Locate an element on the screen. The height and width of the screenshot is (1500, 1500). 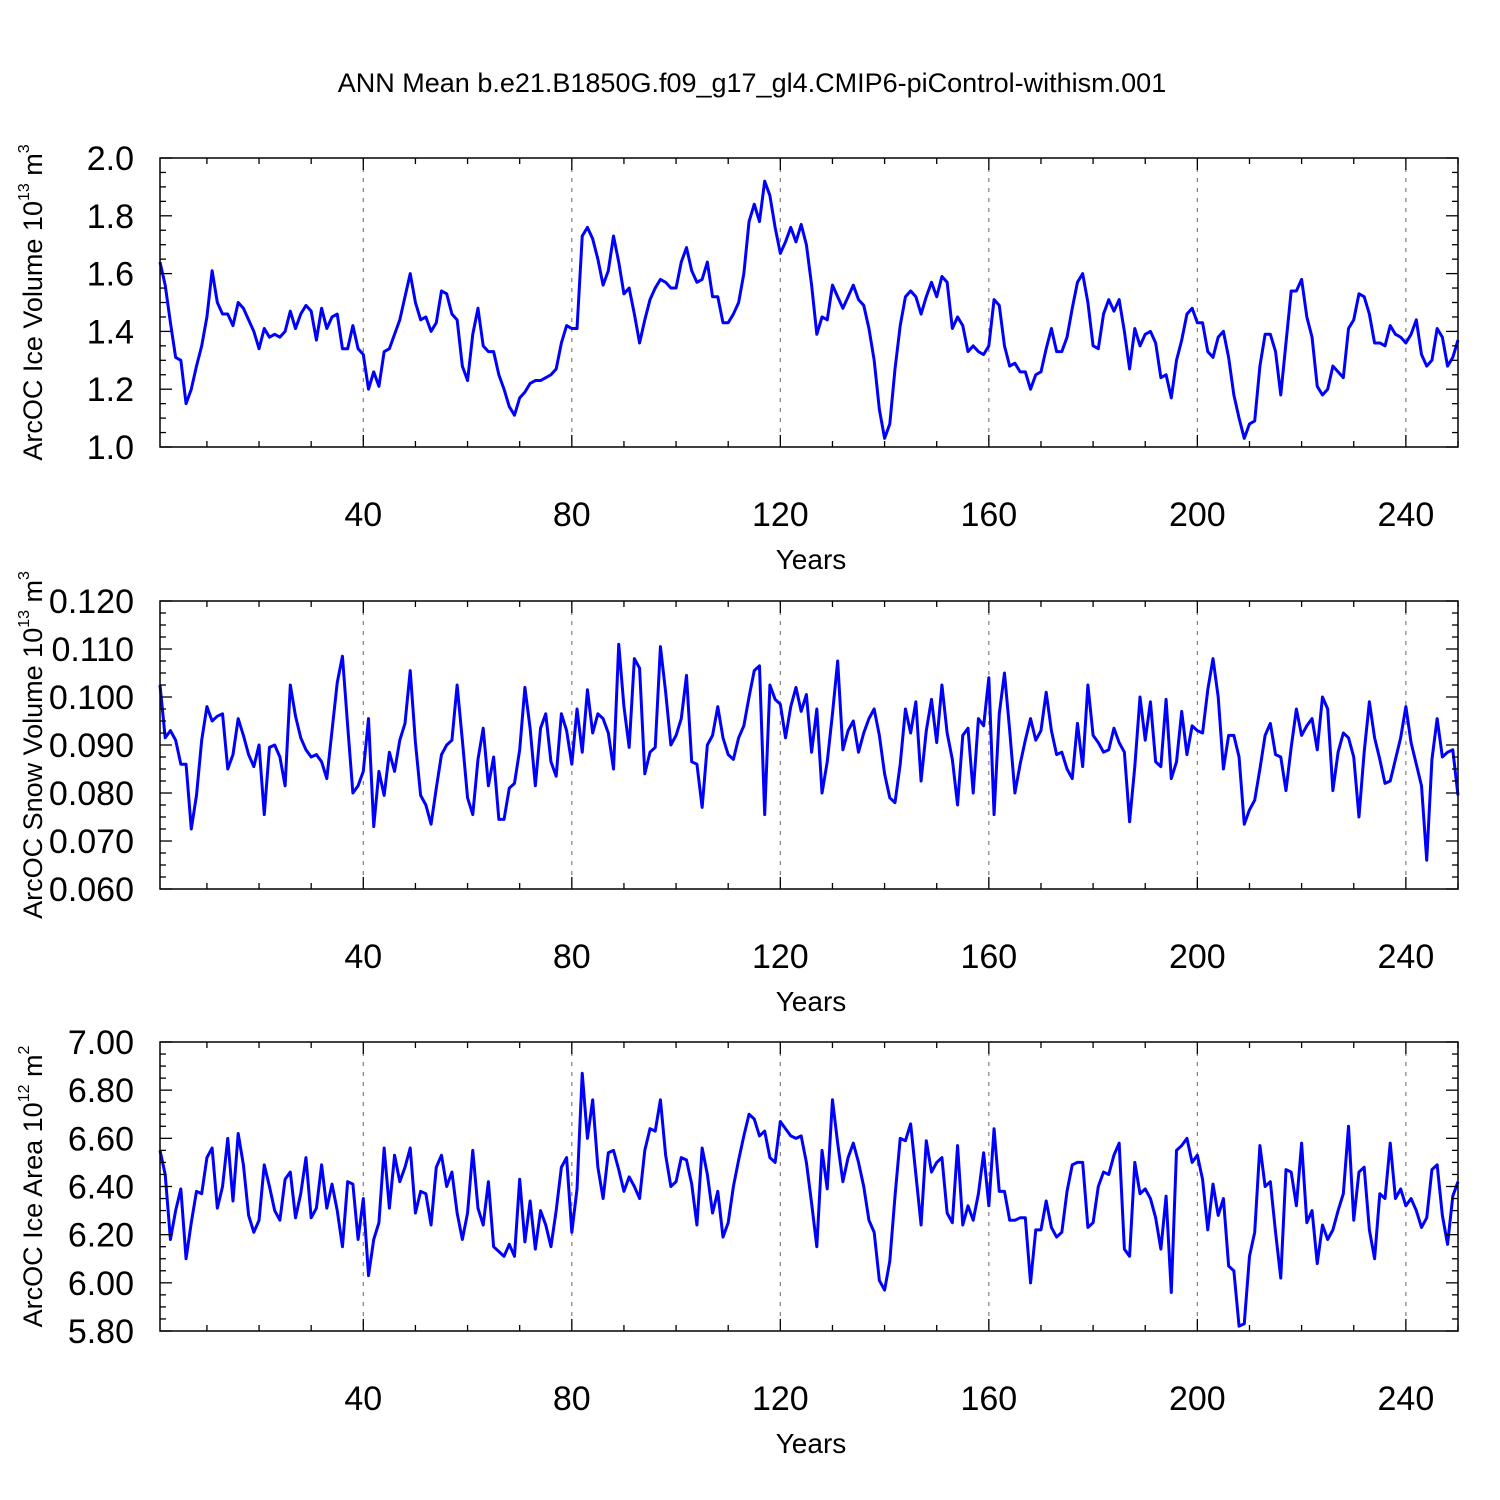
y-tick-label: 0.070 is located at coordinates (91, 842).